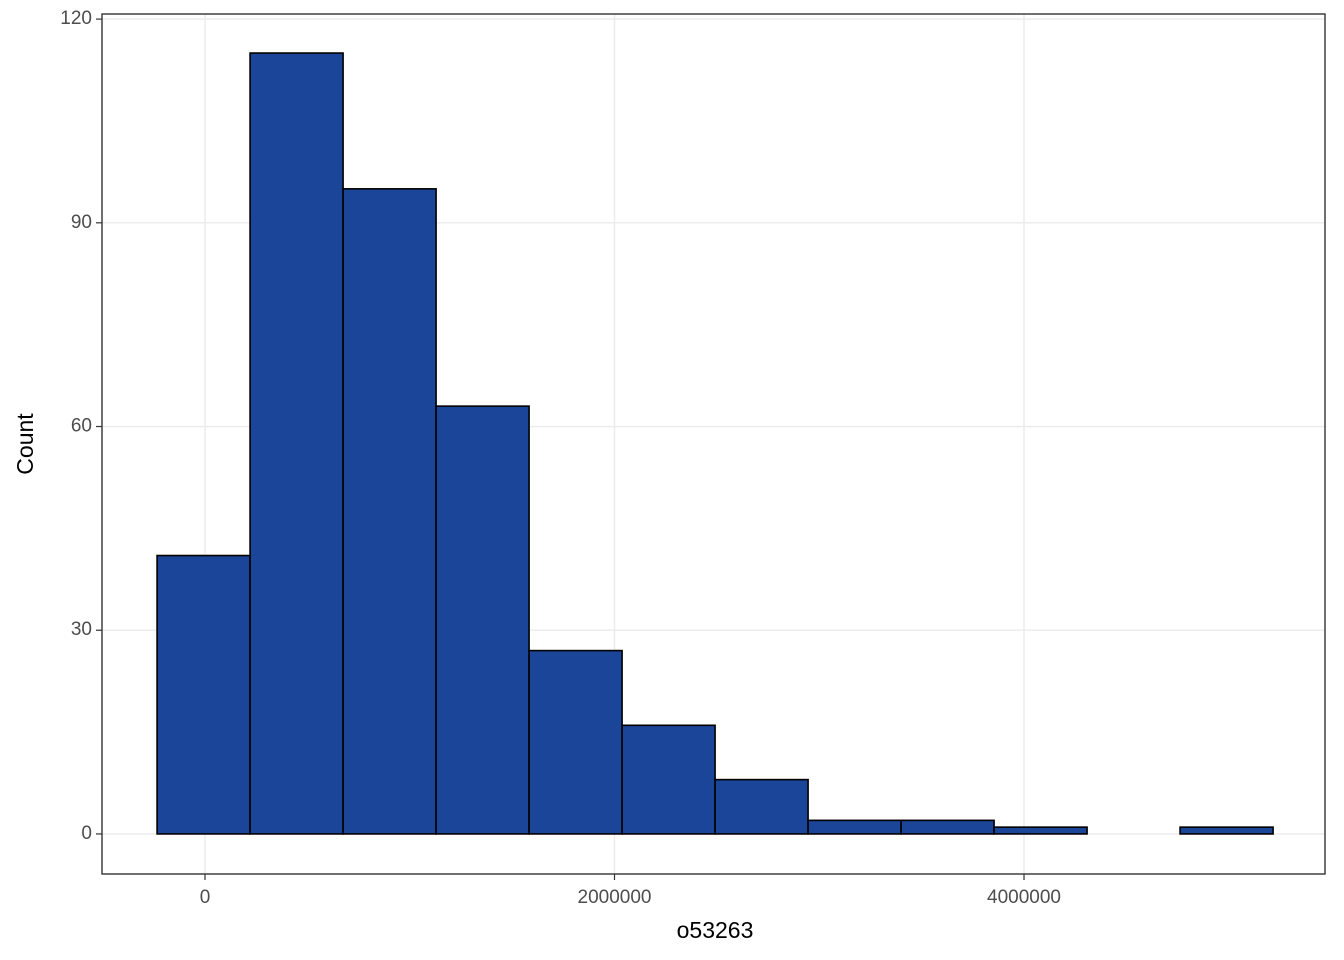 Image resolution: width=1344 pixels, height=960 pixels. I want to click on y-tick-label: 120, so click(76, 18).